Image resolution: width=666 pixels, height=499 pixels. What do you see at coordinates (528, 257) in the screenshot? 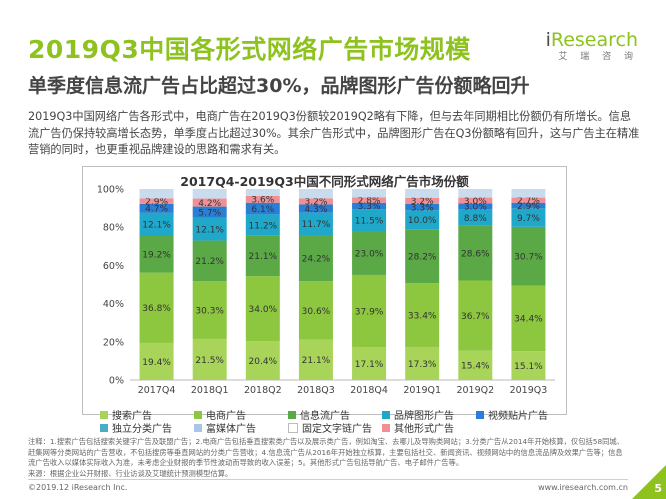
I see `data-label: 30.7%` at bounding box center [528, 257].